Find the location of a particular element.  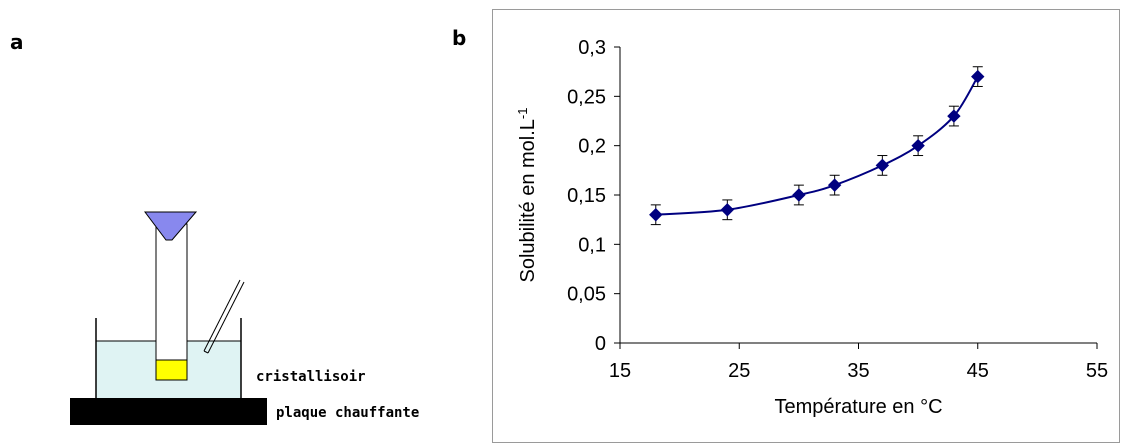

apparatus-diagram: cristallisoir plaque chauffante is located at coordinates (244, 318).